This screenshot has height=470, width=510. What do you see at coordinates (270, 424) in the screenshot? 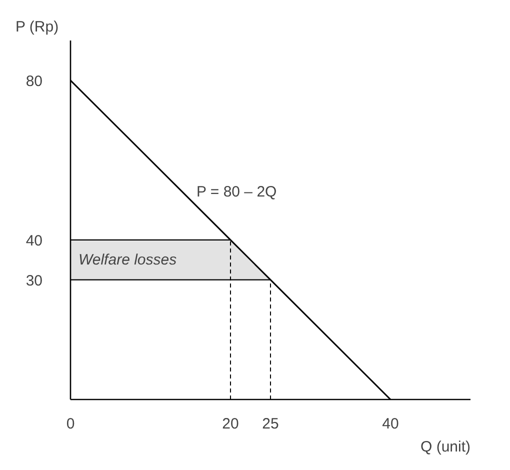
I see `x-tick-label: 25` at bounding box center [270, 424].